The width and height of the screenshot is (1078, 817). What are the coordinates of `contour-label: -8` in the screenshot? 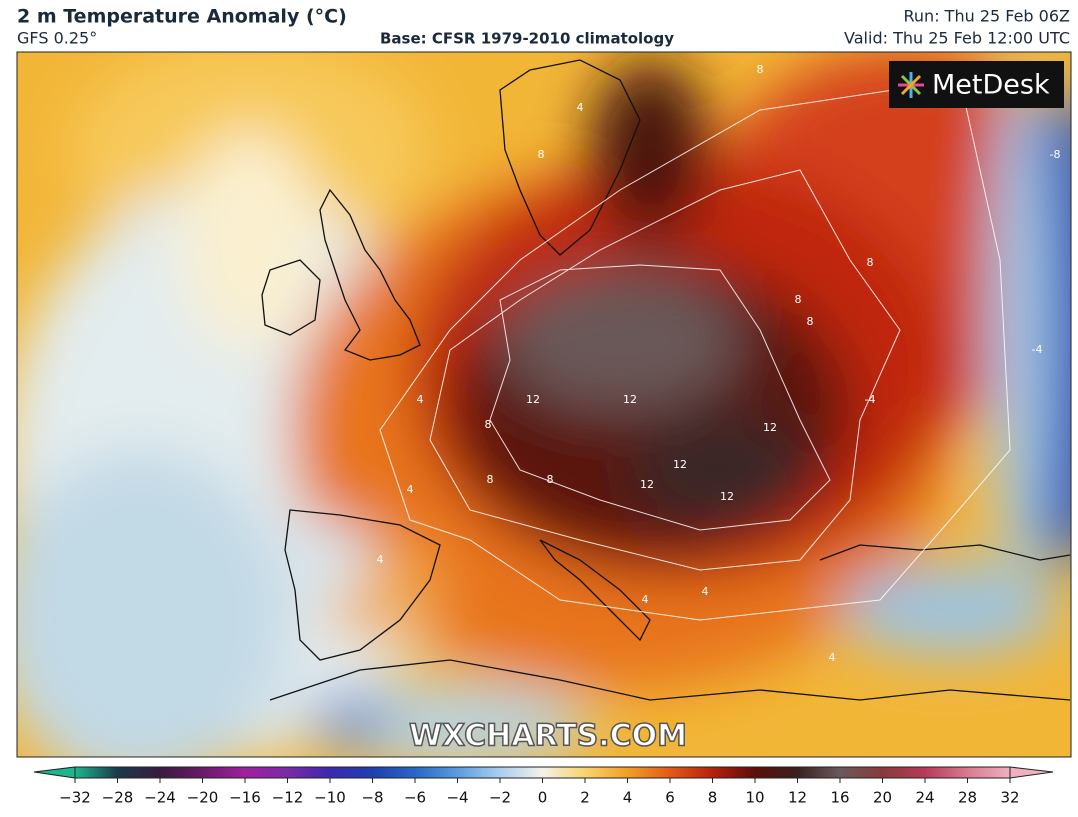 It's located at (1055, 154).